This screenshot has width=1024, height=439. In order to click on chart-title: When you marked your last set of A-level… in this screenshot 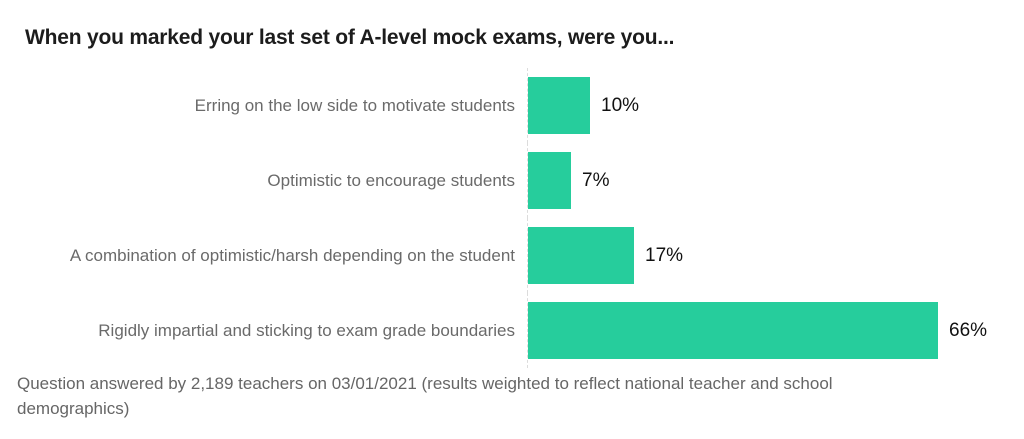, I will do `click(350, 37)`.